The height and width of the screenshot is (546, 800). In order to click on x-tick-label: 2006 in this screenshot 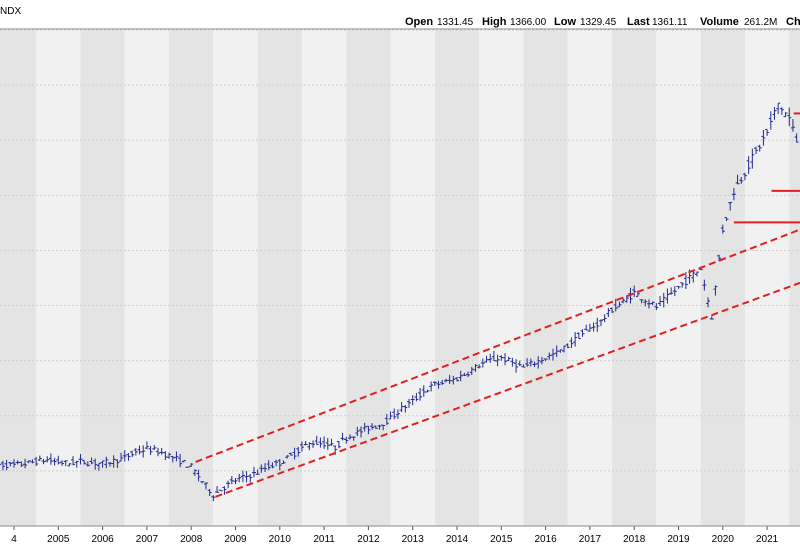, I will do `click(102, 539)`.